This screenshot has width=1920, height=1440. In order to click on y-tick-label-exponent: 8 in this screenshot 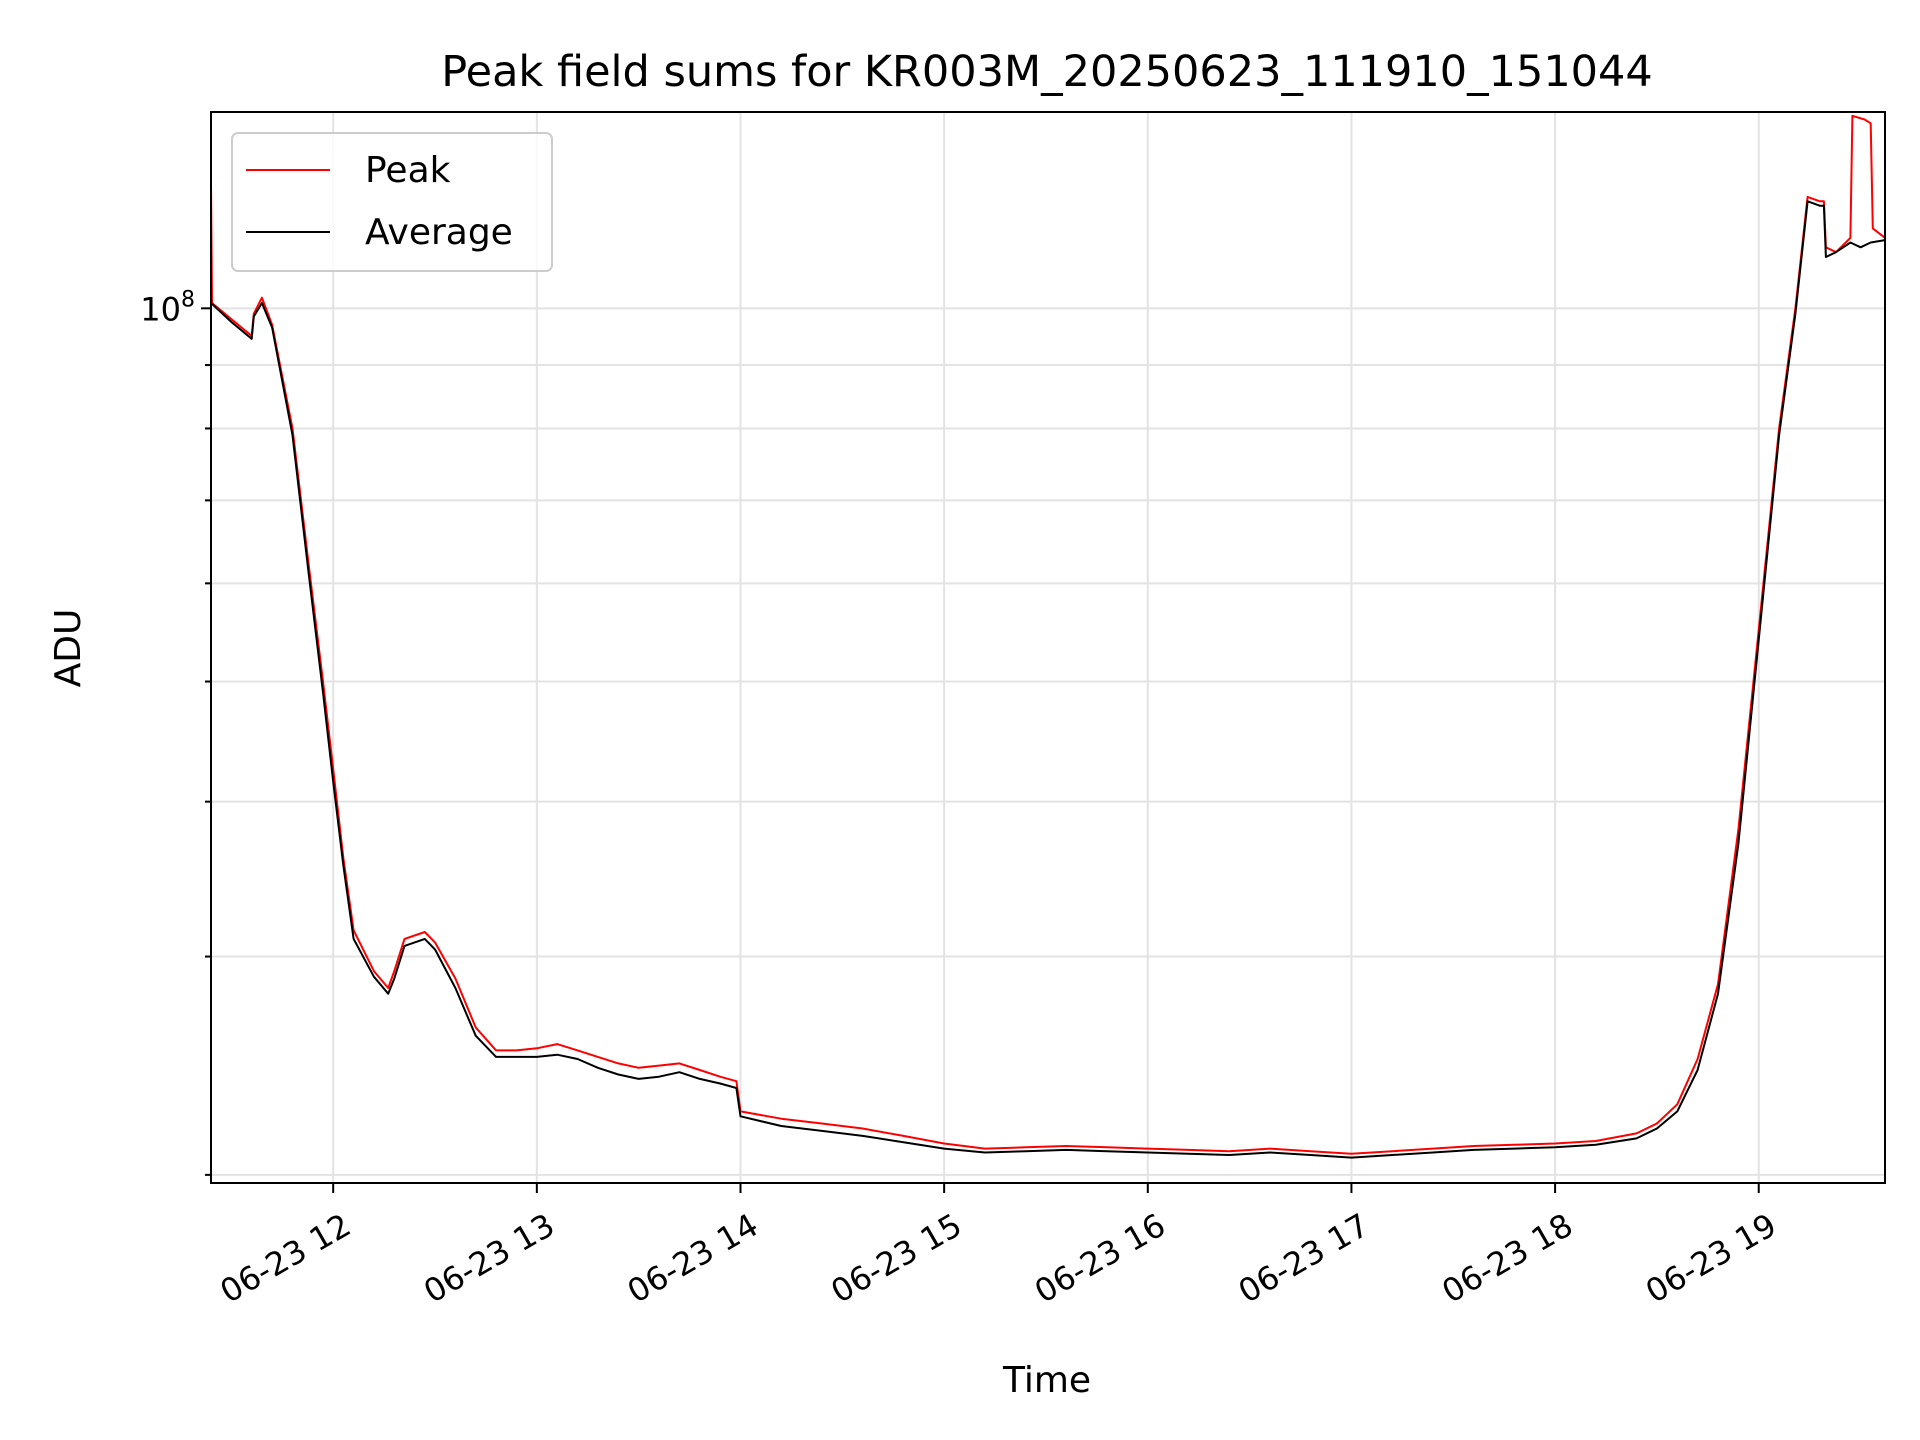, I will do `click(188, 299)`.